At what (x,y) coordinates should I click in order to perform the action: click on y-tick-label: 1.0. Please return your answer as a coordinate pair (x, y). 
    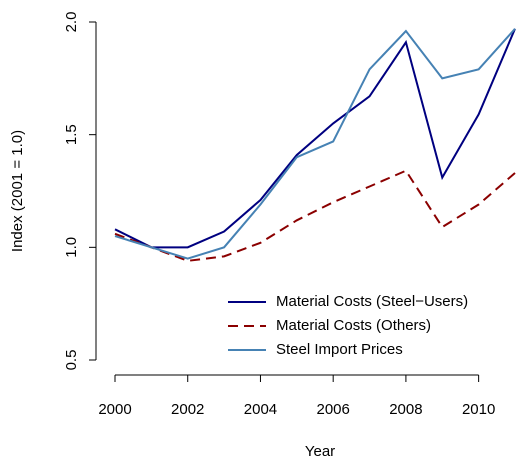
    Looking at the image, I should click on (71, 247).